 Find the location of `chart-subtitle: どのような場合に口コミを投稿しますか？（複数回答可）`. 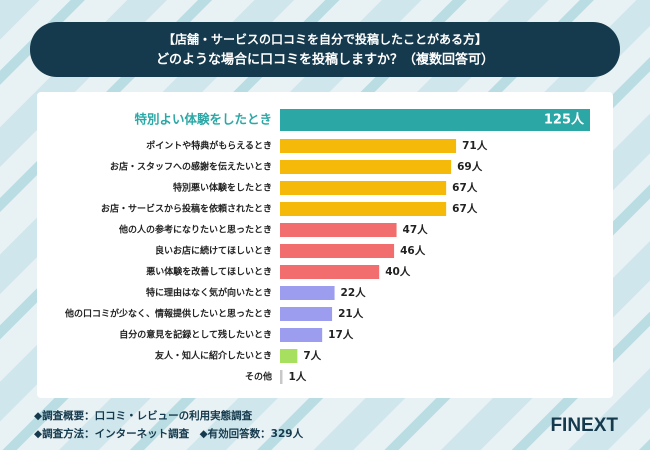

chart-subtitle: どのような場合に口コミを投稿しますか？（複数回答可） is located at coordinates (325, 60).